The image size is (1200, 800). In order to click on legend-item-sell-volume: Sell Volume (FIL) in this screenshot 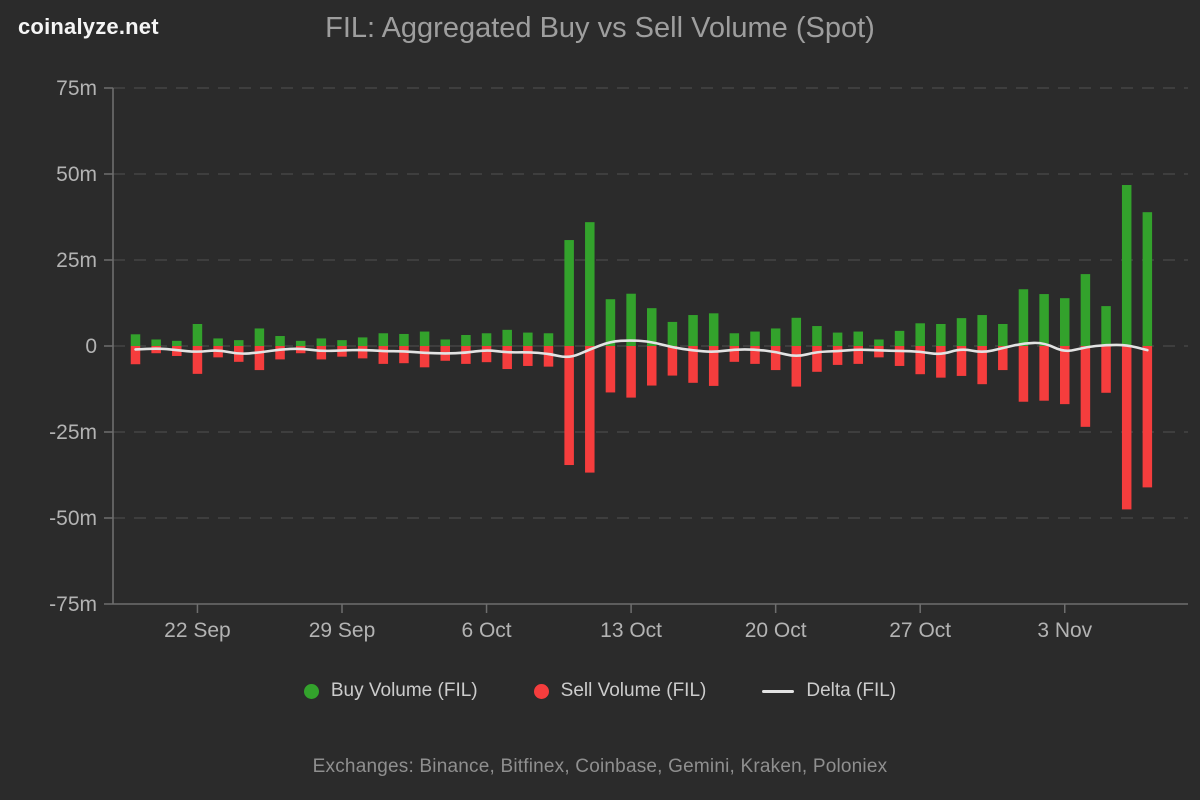, I will do `click(619, 691)`.